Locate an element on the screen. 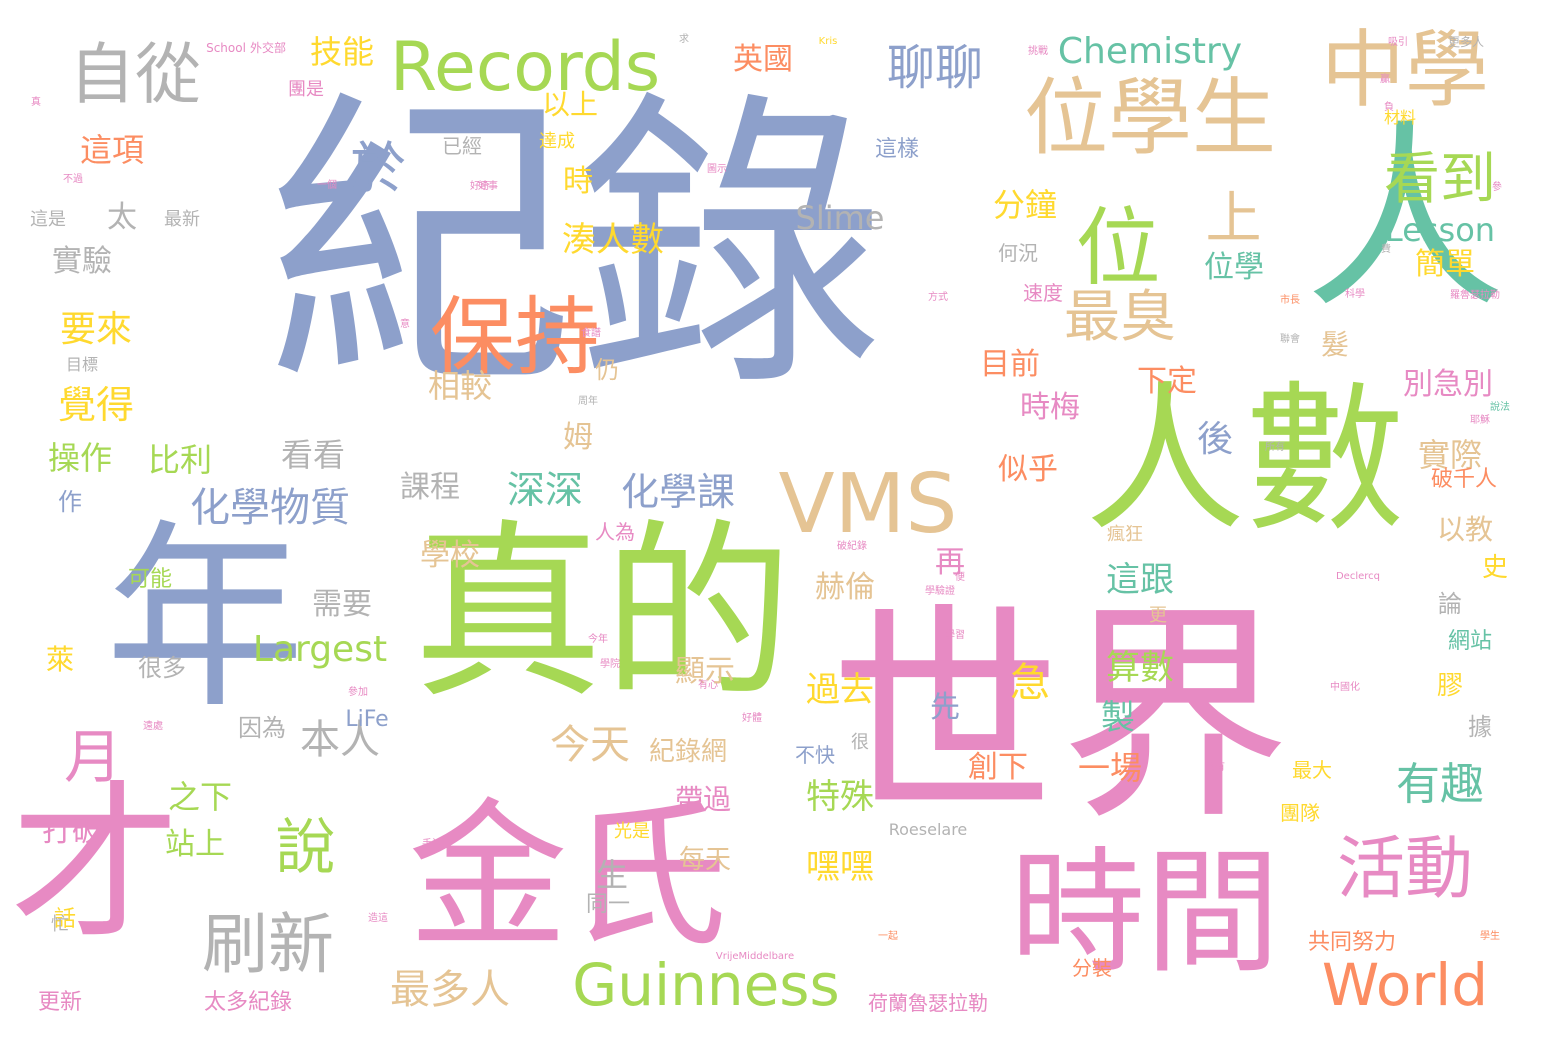 Image resolution: width=1548 pixels, height=1052 pixels. word-w96: 膠 is located at coordinates (1450, 686).